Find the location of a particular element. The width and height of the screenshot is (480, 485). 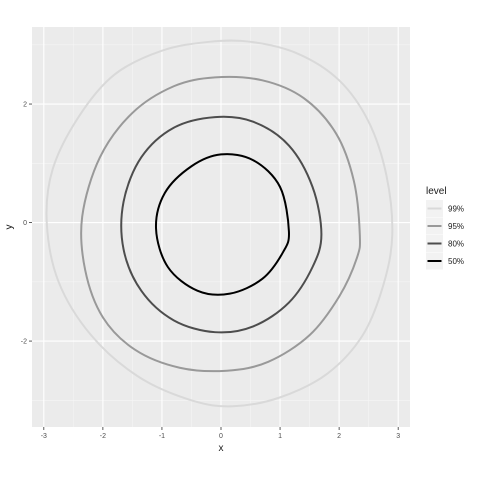

y-tick-label: 2 is located at coordinates (25, 105).